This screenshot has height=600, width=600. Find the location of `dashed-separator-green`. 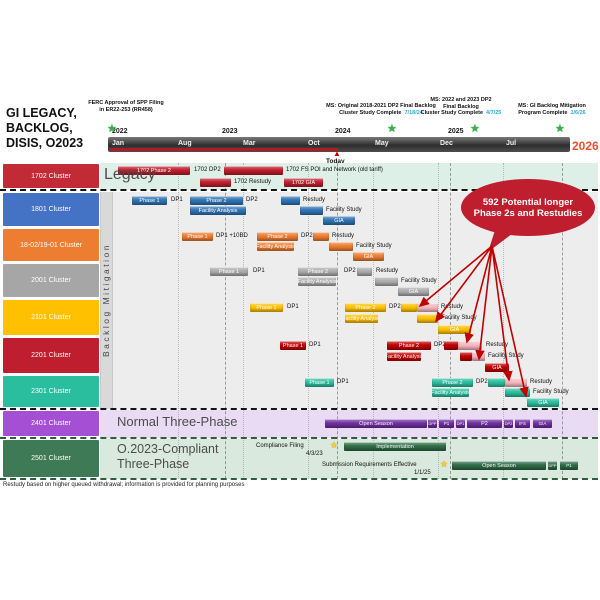

dashed-separator-green is located at coordinates (299, 479).